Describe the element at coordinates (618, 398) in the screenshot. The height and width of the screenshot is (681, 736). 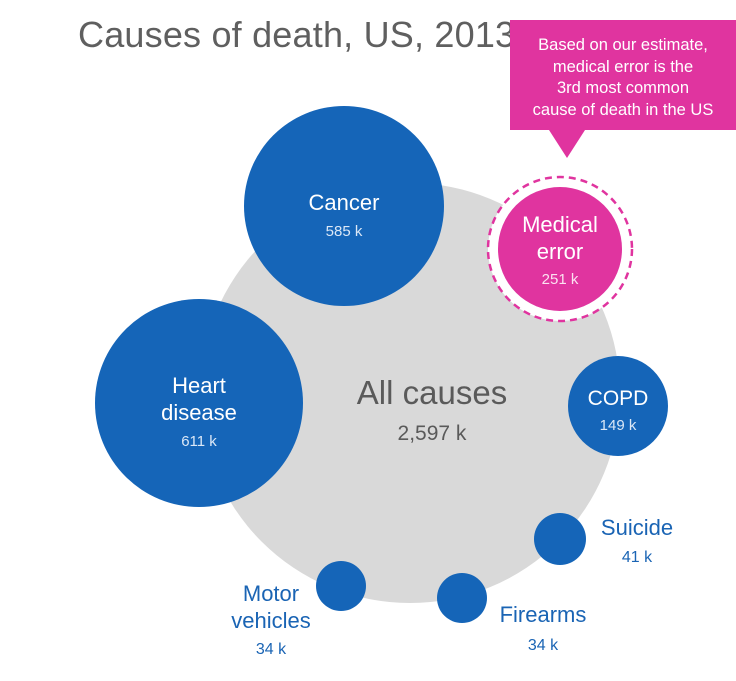
I see `bubble-label: COPD` at that location.